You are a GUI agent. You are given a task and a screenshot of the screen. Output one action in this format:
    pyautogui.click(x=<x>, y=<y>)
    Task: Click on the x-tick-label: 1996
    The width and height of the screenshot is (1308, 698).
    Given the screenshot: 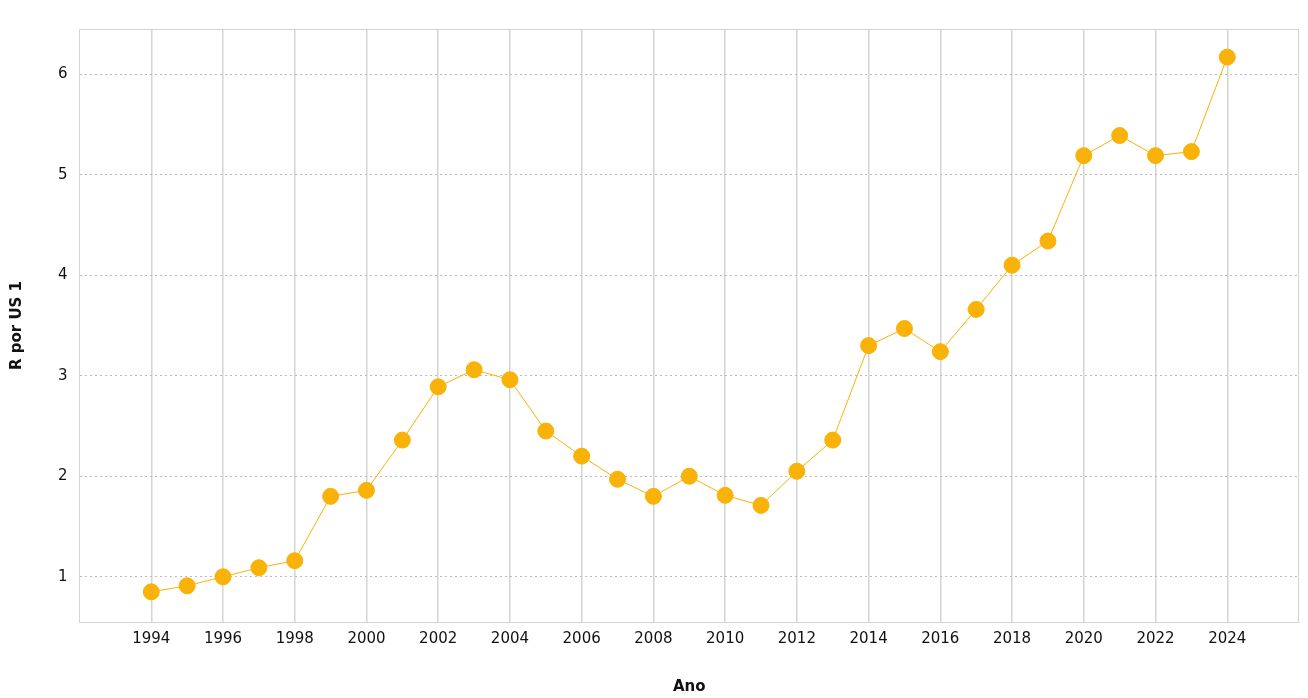 What is the action you would take?
    pyautogui.click(x=223, y=637)
    